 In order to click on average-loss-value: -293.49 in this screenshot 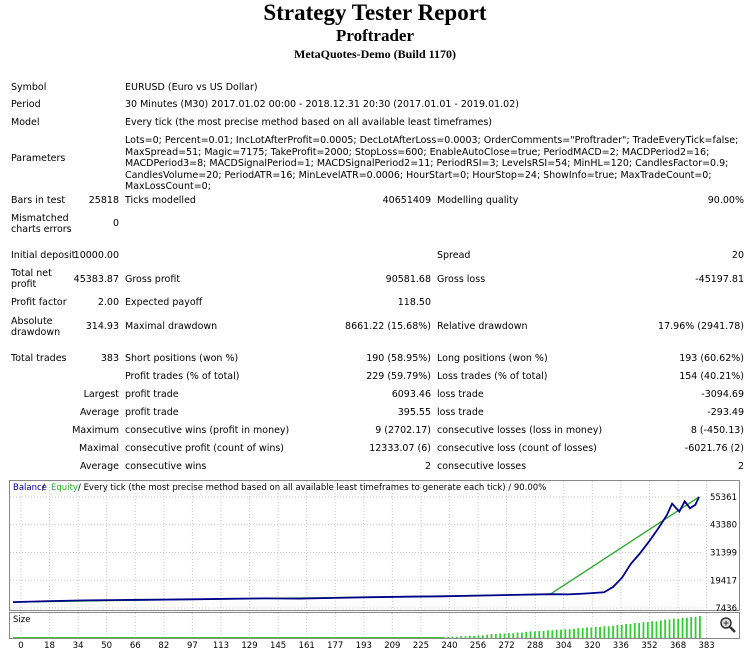, I will do `click(725, 412)`.